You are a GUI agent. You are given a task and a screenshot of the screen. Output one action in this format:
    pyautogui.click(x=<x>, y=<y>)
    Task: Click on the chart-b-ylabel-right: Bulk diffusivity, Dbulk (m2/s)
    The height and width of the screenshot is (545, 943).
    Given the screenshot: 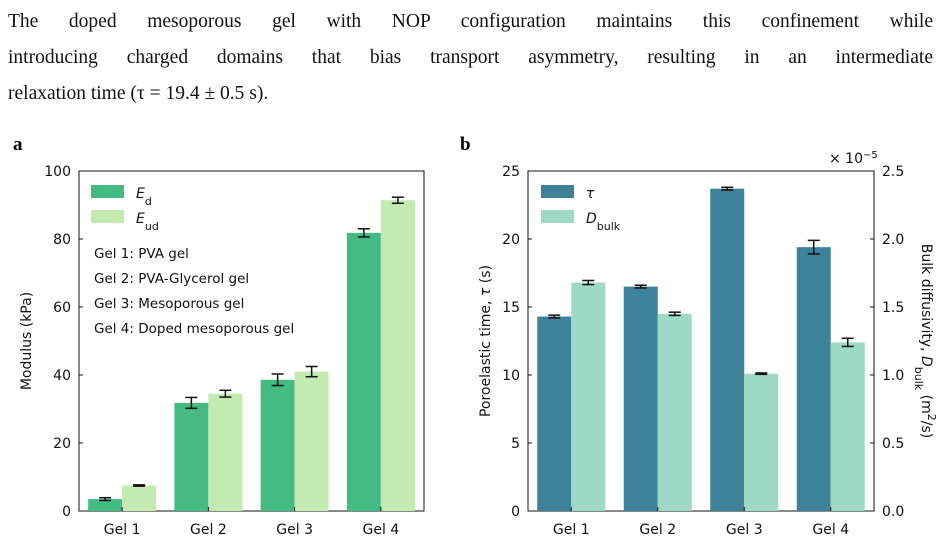 What is the action you would take?
    pyautogui.click(x=926, y=341)
    